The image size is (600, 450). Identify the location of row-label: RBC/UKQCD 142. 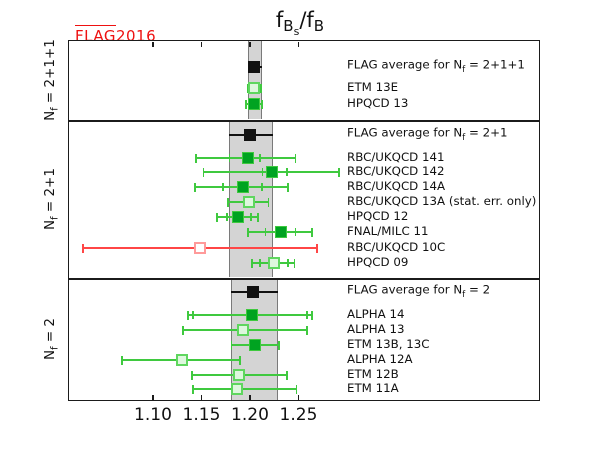
(396, 171).